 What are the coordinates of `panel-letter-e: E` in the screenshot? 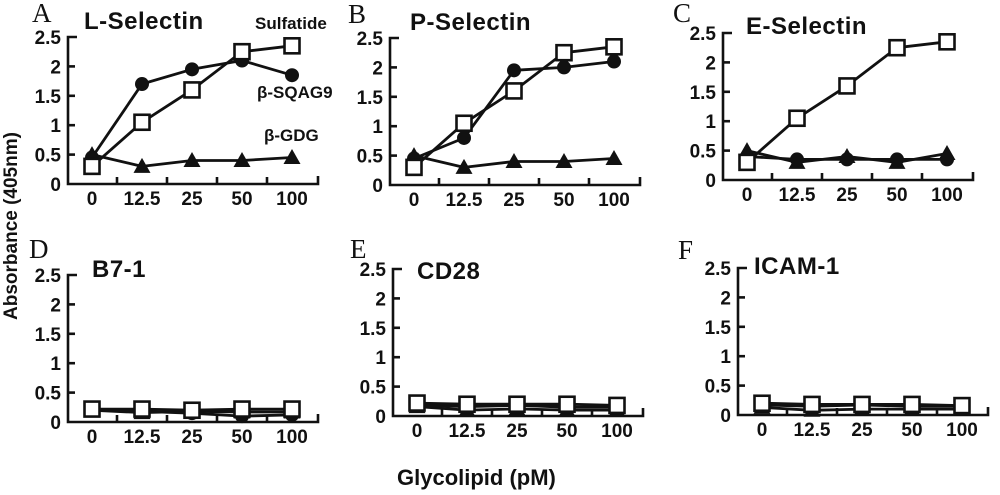 It's located at (358, 249).